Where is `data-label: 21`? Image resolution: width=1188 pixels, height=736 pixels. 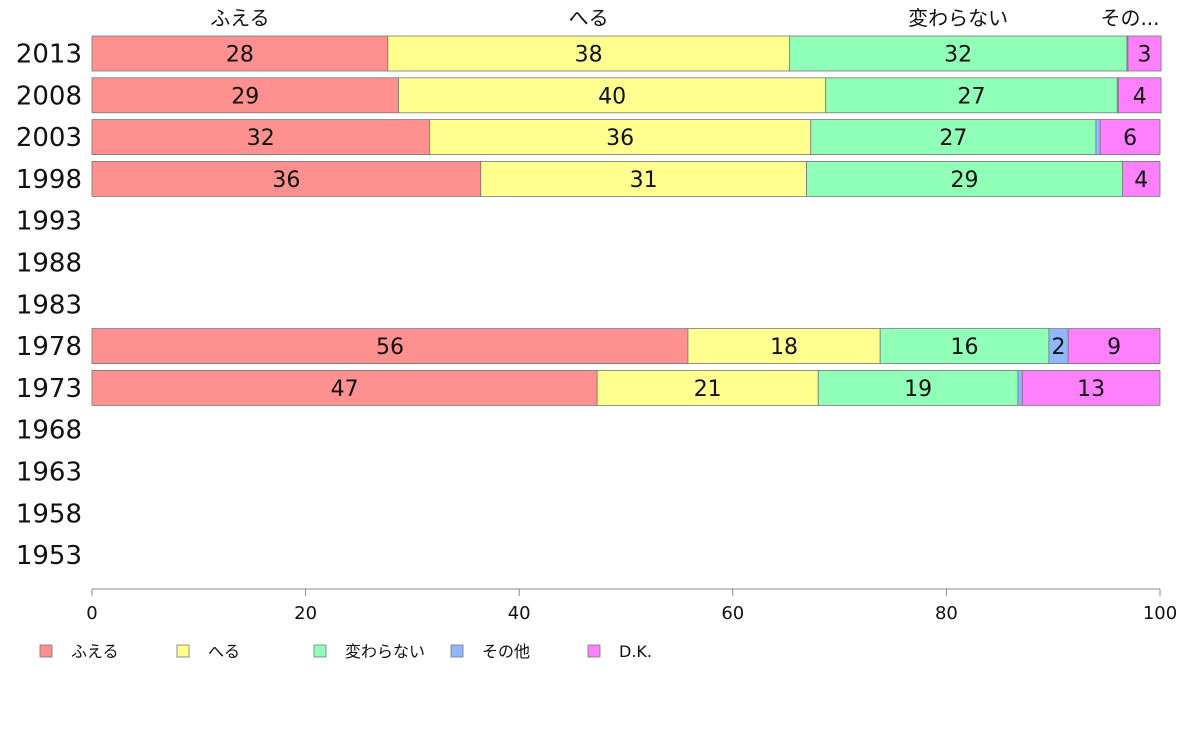 data-label: 21 is located at coordinates (708, 389).